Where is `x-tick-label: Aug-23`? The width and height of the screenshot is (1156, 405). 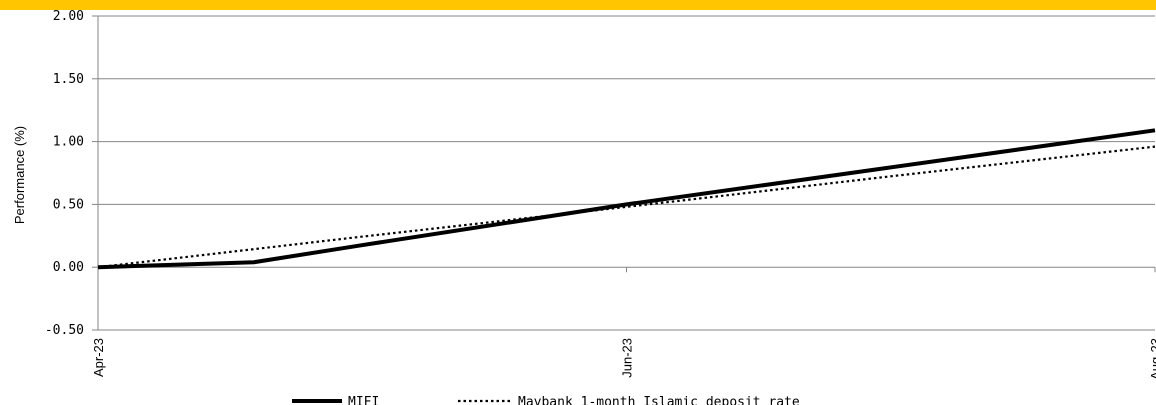 x-tick-label: Aug-23 is located at coordinates (1152, 359).